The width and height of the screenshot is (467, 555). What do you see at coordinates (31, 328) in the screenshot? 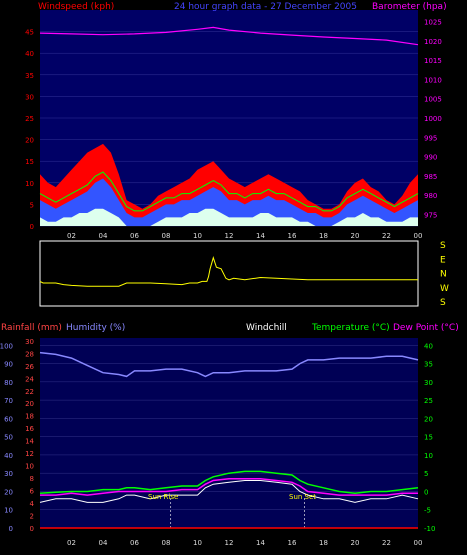
I see `rainfall-axis-title: Rainfall (mm)` at bounding box center [31, 328].